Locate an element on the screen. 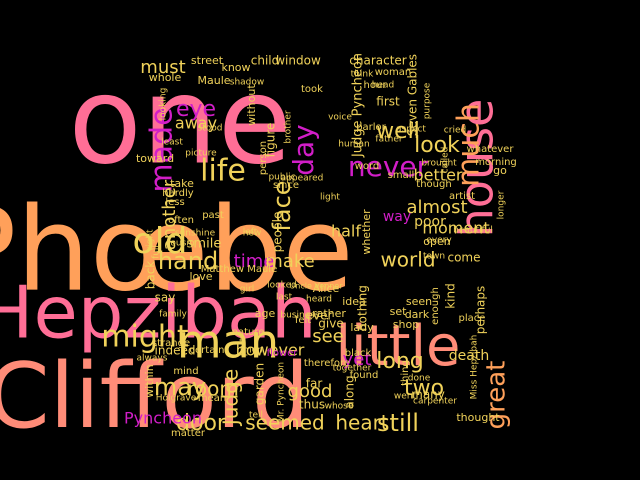 The width and height of the screenshot is (640, 480). word-23: room is located at coordinates (213, 389).